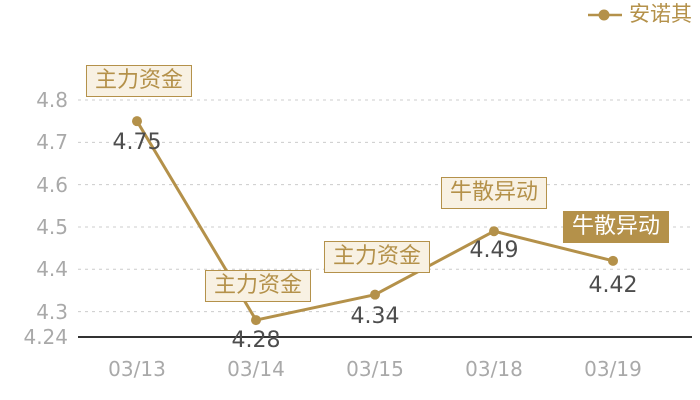 Image resolution: width=700 pixels, height=400 pixels. What do you see at coordinates (660, 14) in the screenshot?
I see `legend-label: 安诺其` at bounding box center [660, 14].